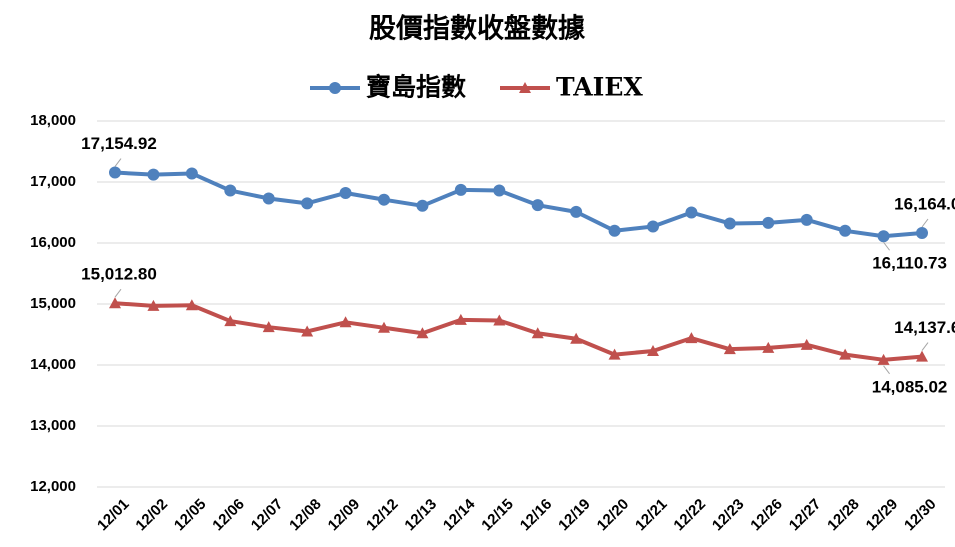 The height and width of the screenshot is (547, 955). What do you see at coordinates (53, 242) in the screenshot?
I see `y-tick-label: 16,000` at bounding box center [53, 242].